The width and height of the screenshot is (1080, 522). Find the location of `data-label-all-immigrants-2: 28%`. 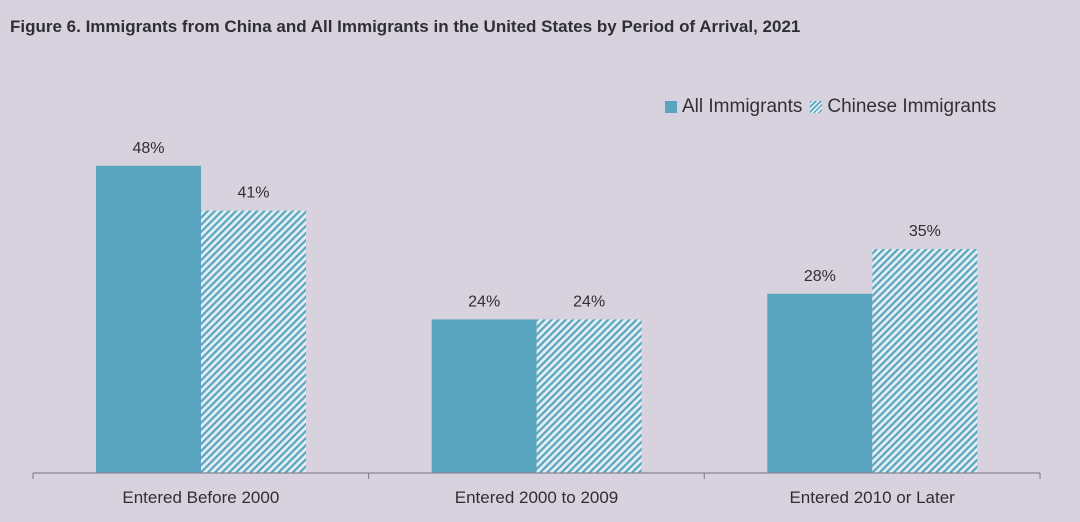

data-label-all-immigrants-2: 28% is located at coordinates (820, 276).